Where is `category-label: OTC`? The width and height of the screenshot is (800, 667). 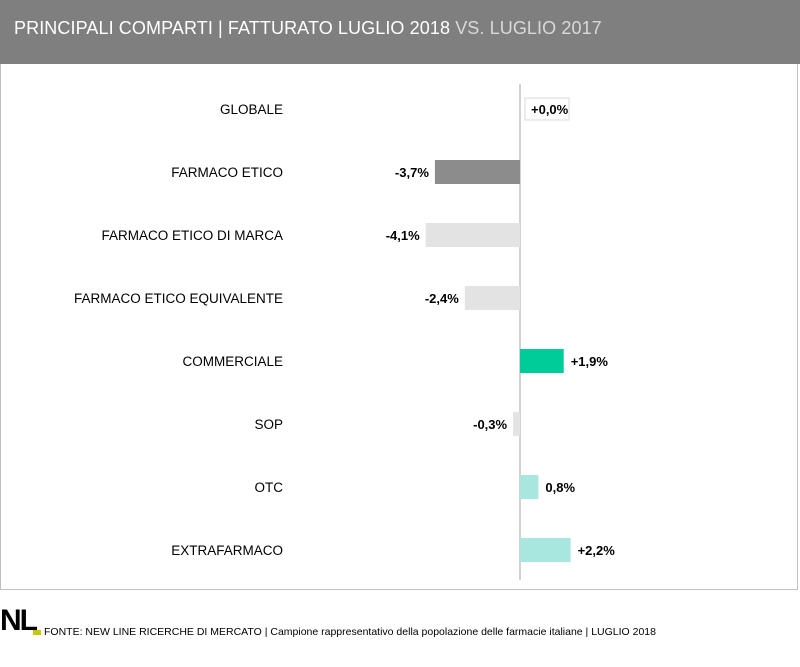
category-label: OTC is located at coordinates (269, 487).